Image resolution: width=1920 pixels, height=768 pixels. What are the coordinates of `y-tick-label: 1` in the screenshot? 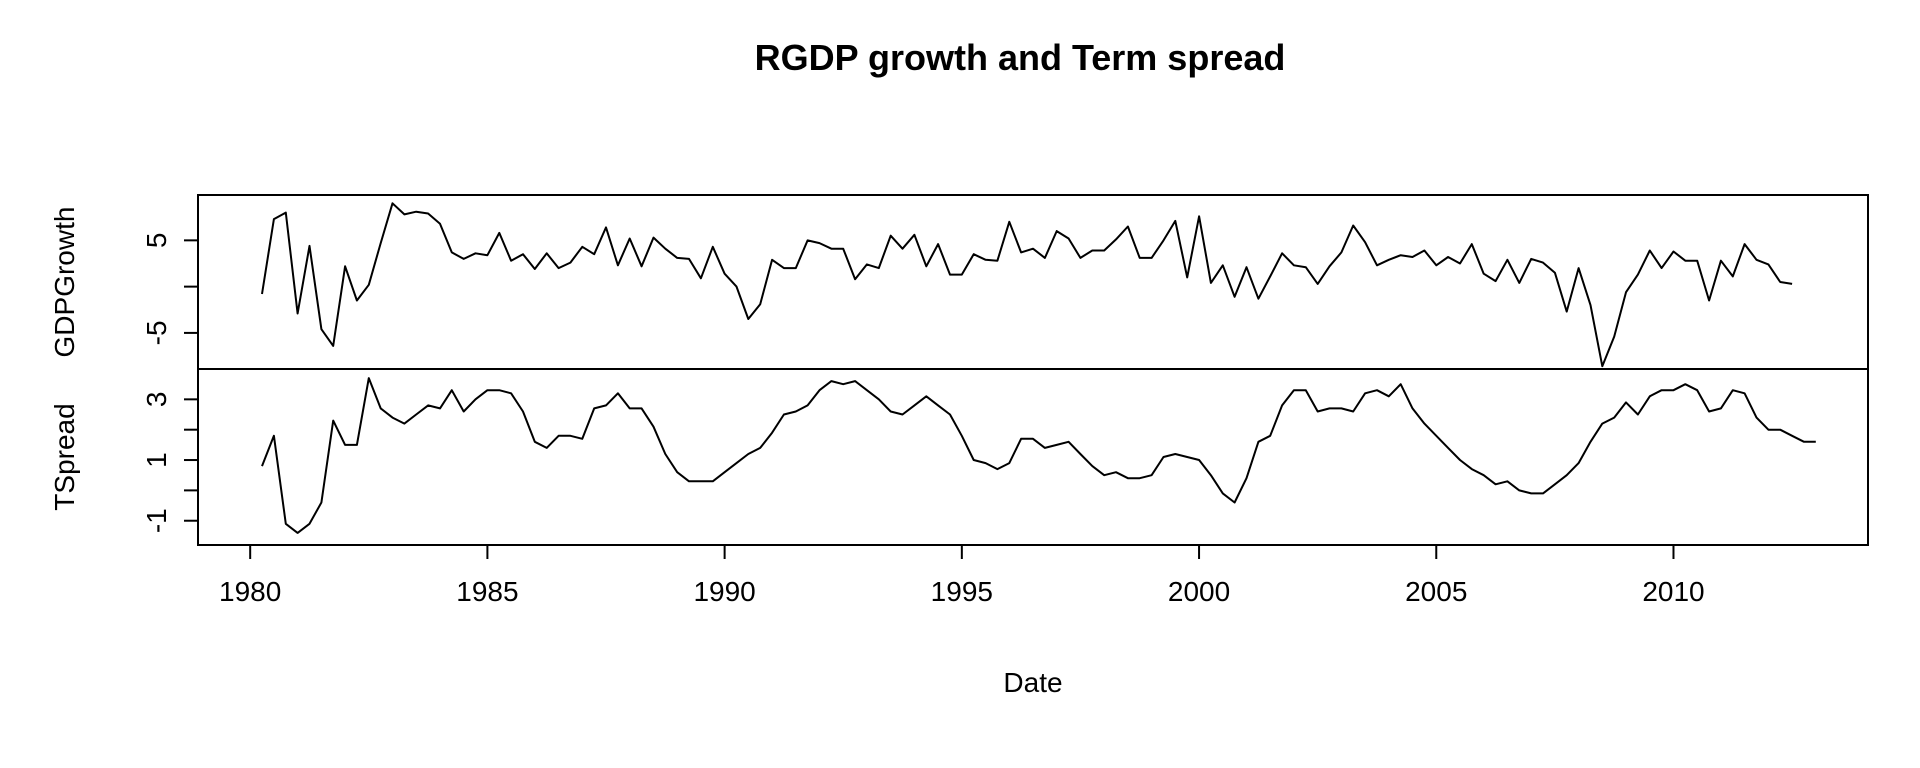 It's located at (156, 460).